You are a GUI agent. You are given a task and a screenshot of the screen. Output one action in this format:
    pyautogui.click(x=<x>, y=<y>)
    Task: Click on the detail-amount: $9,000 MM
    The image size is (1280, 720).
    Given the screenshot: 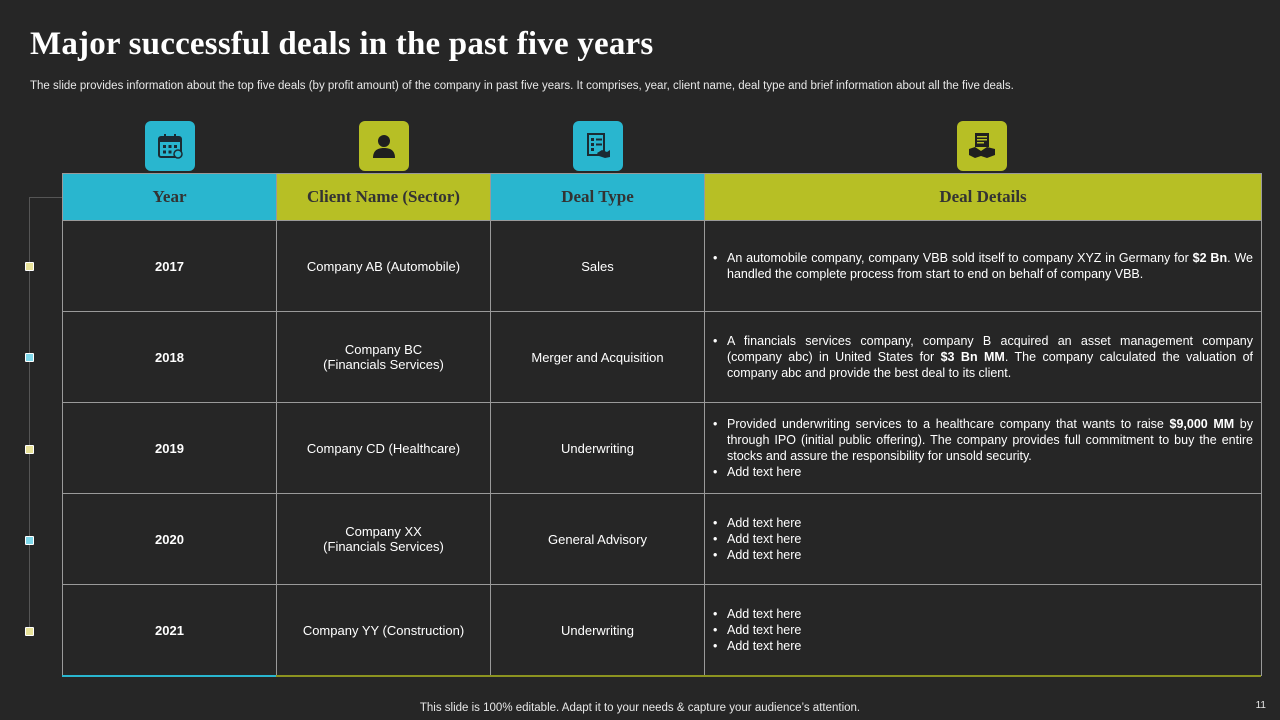 What is the action you would take?
    pyautogui.click(x=1202, y=424)
    